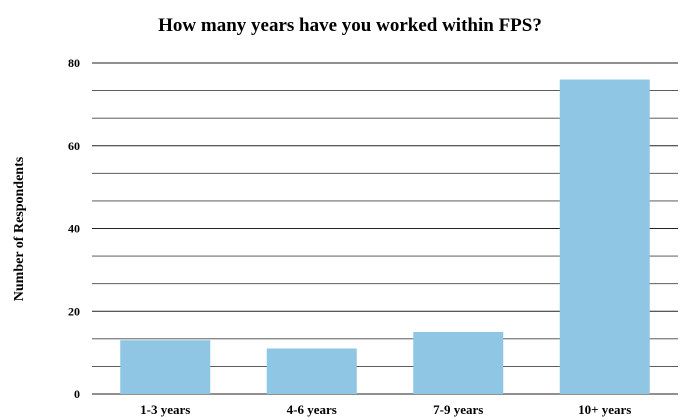 The width and height of the screenshot is (680, 420). What do you see at coordinates (312, 409) in the screenshot?
I see `x-tick-label: 4-6 years` at bounding box center [312, 409].